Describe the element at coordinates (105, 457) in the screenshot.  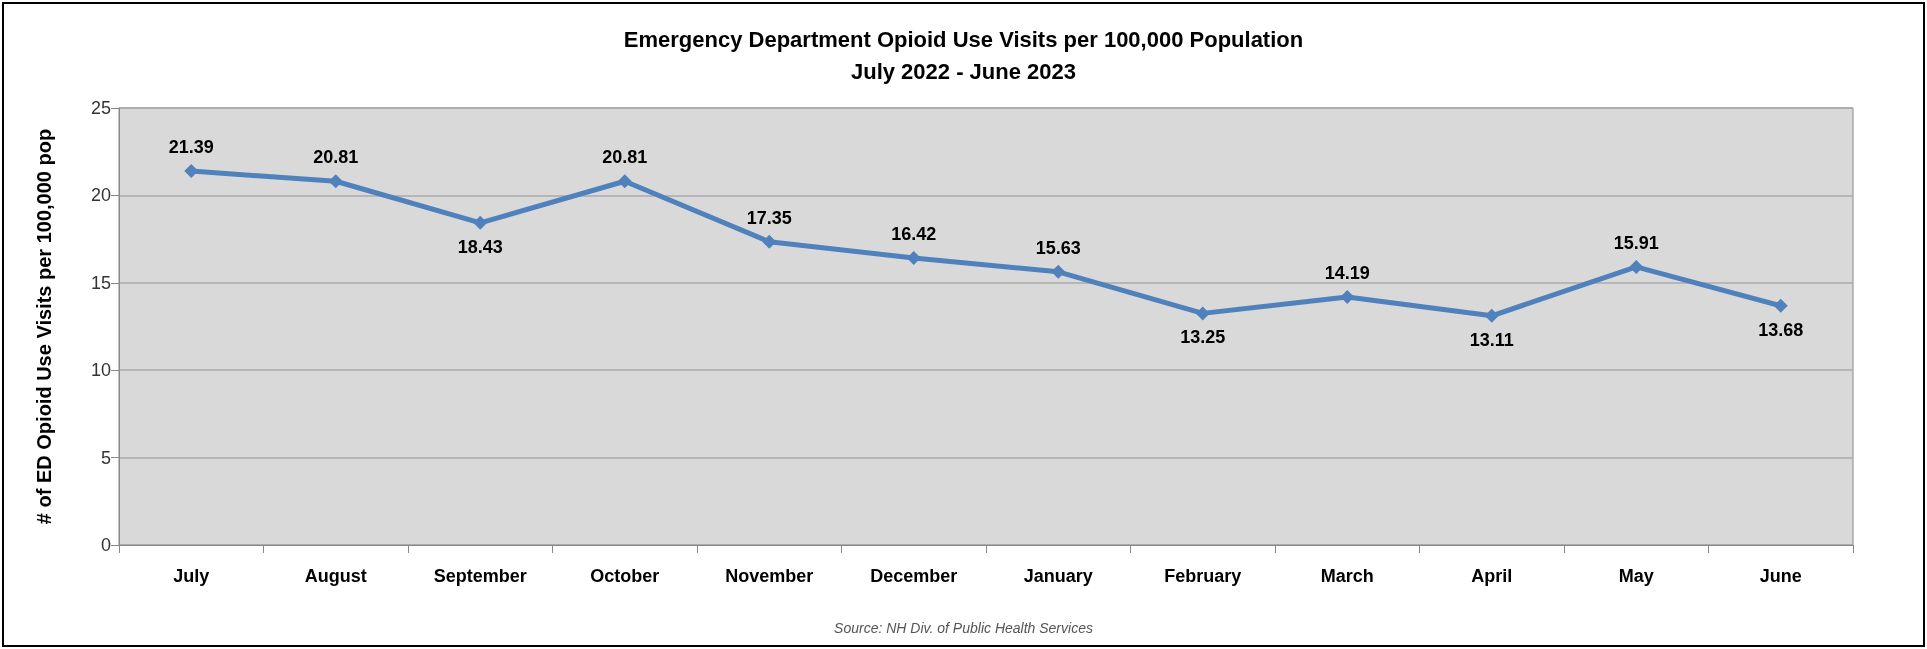
I see `y-tick-label: 5` at that location.